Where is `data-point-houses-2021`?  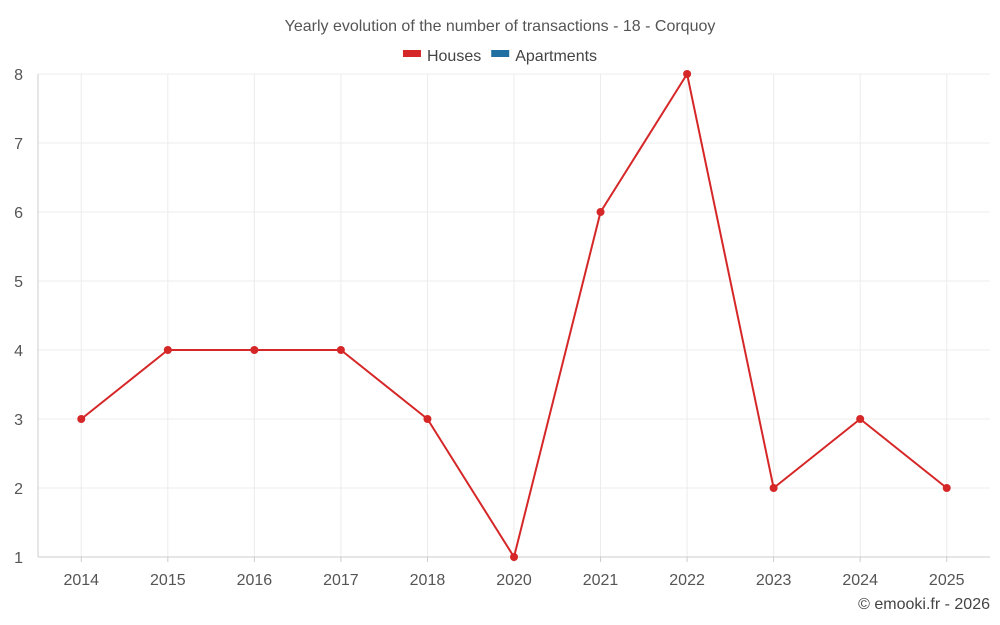
data-point-houses-2021 is located at coordinates (600, 212).